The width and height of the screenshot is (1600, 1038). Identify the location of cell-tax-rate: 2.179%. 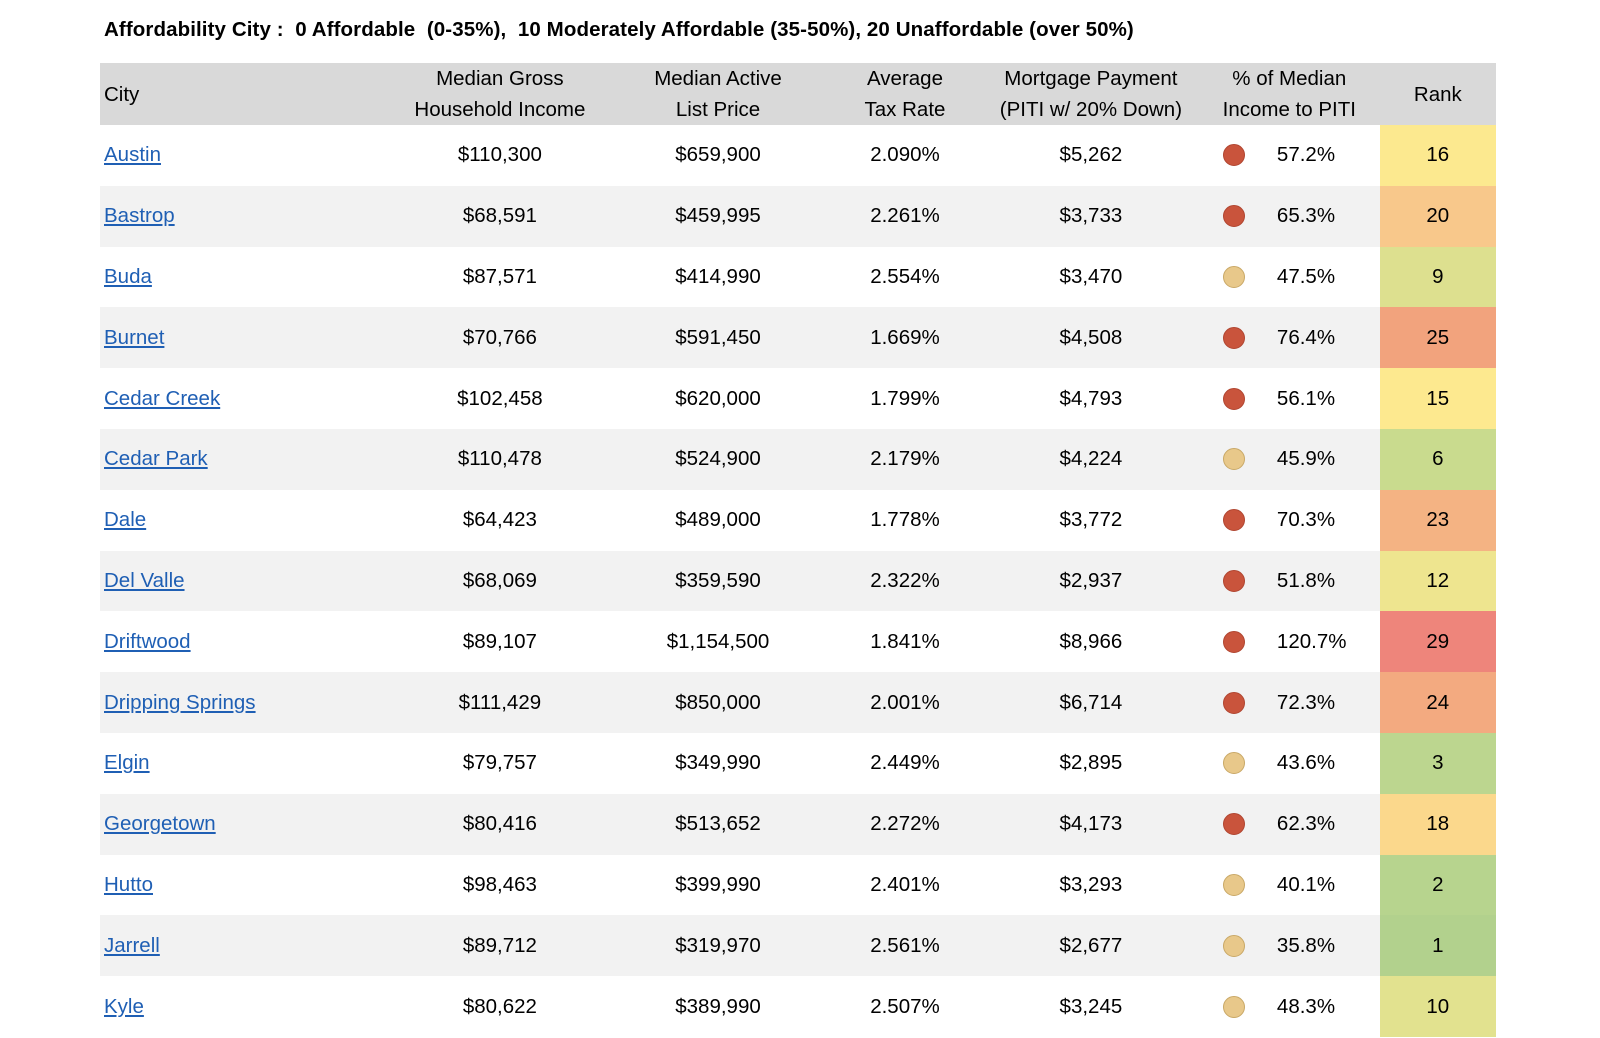
(905, 459).